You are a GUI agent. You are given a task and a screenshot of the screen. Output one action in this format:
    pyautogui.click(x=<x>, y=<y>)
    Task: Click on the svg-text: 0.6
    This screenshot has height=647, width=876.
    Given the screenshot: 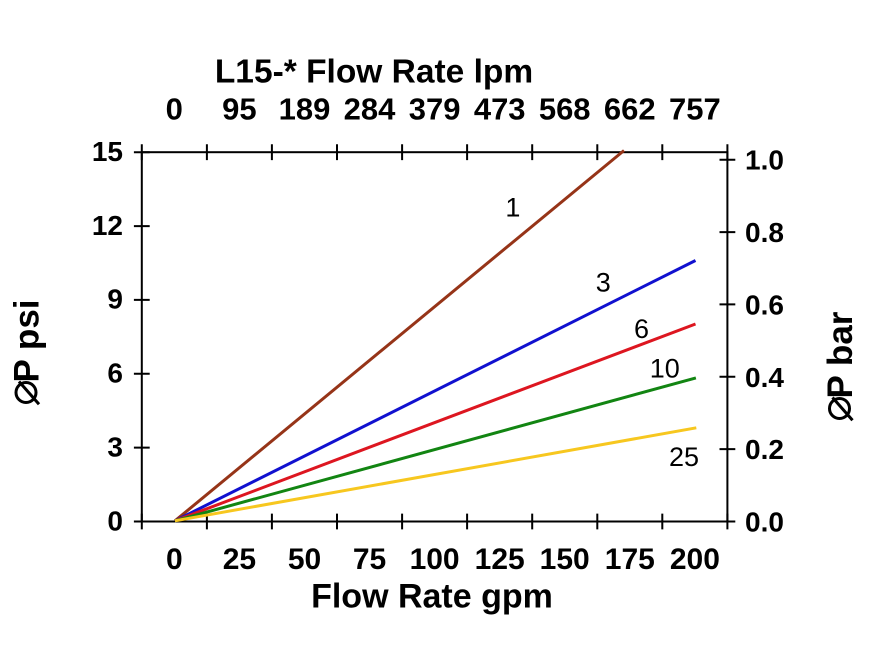 What is the action you would take?
    pyautogui.click(x=764, y=304)
    